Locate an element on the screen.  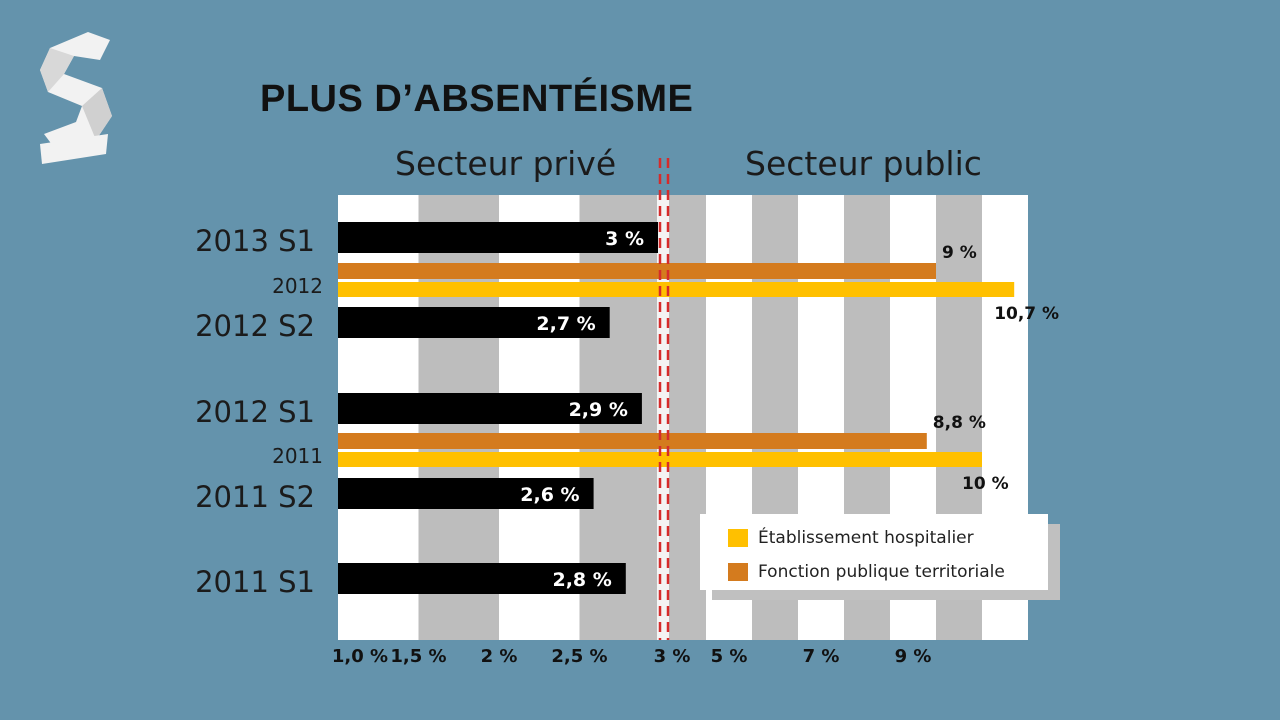
x-tick-label: 9 % is located at coordinates (913, 656).